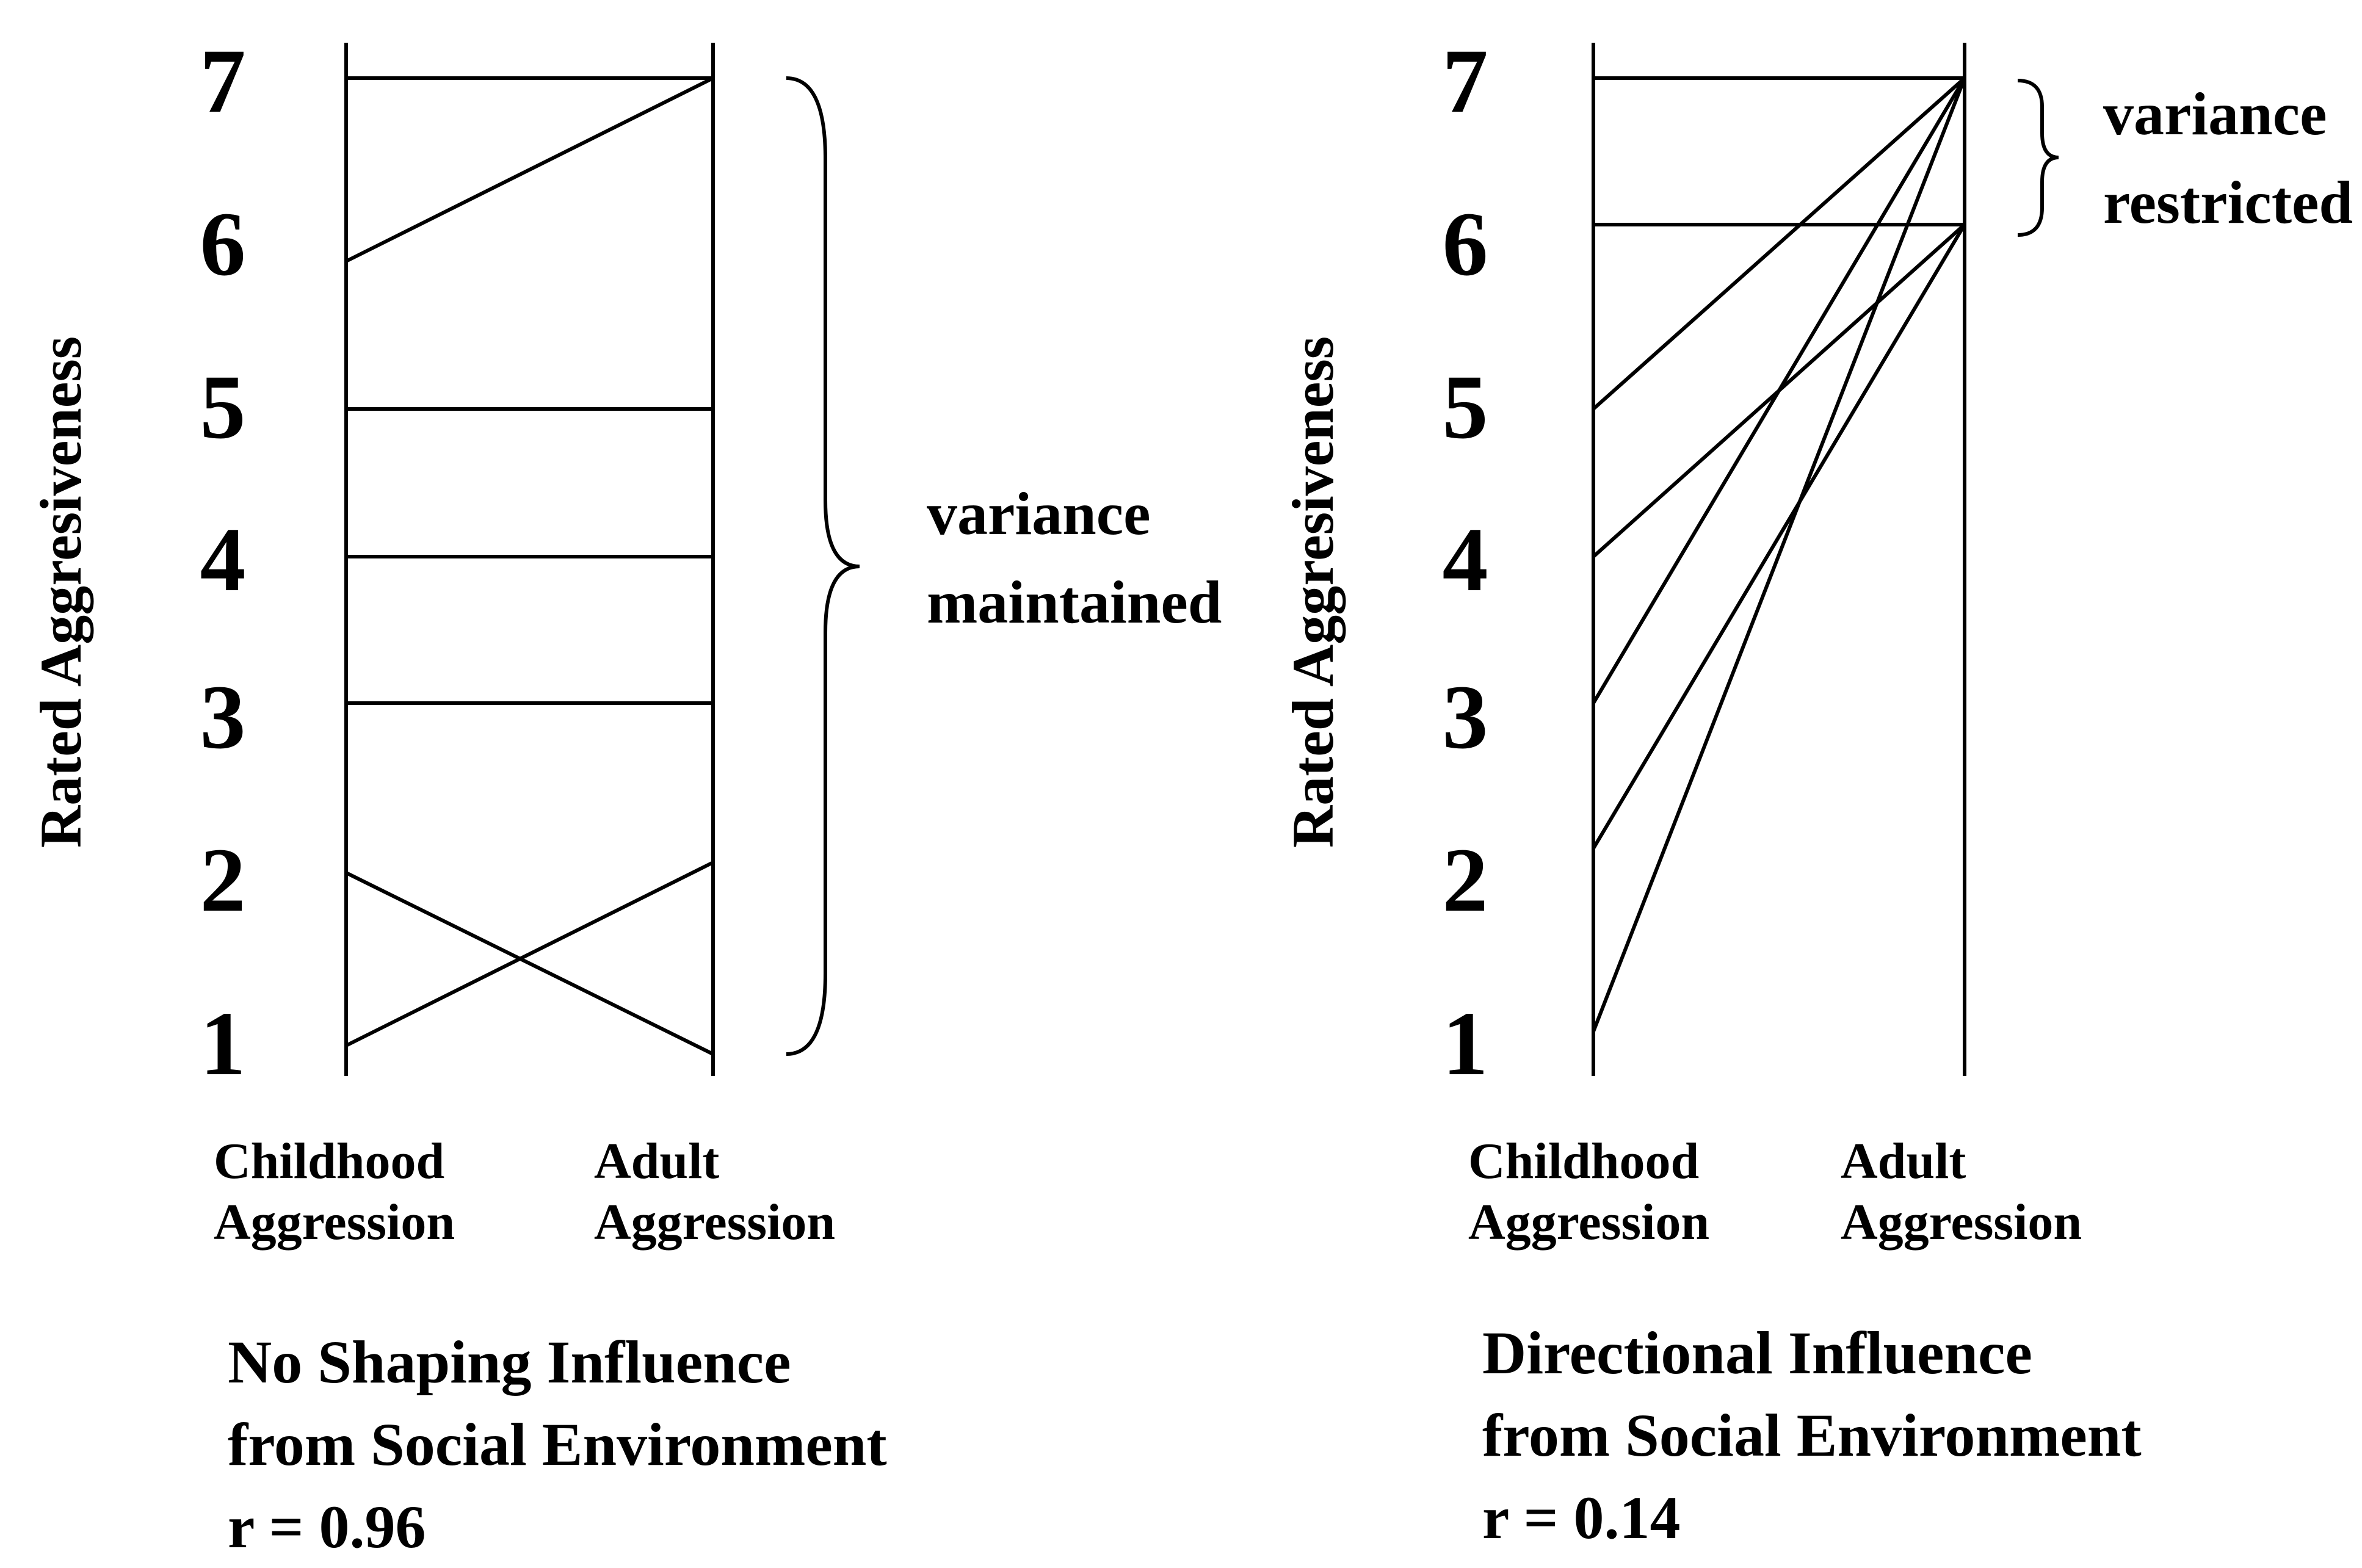  What do you see at coordinates (334, 1222) in the screenshot?
I see `left-childhood-label-line2: Aggression` at bounding box center [334, 1222].